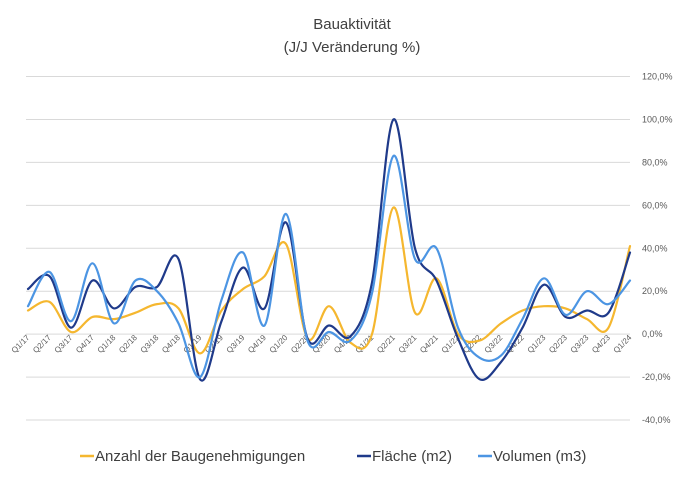  I want to click on x-tick-label: Q1/20, so click(279, 344).